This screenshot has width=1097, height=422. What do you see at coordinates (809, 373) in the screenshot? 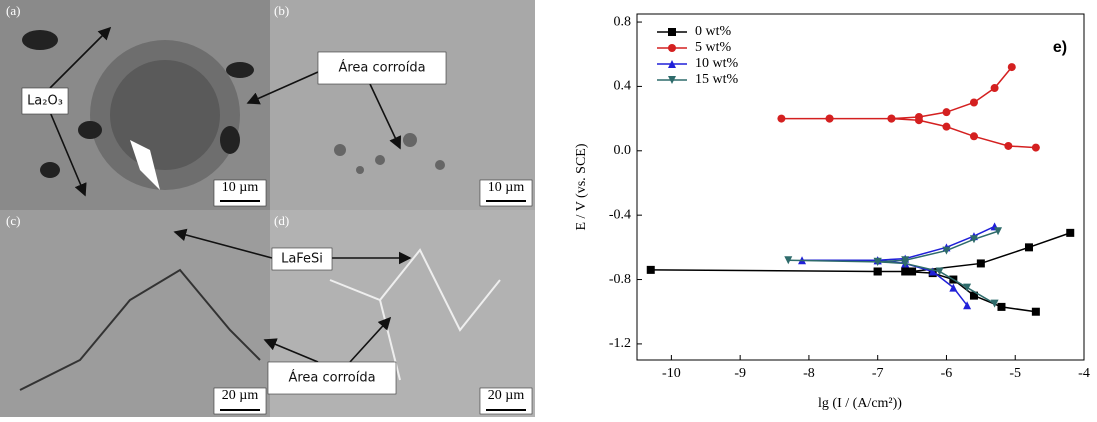
I see `x-tick-label: -8` at bounding box center [809, 373].